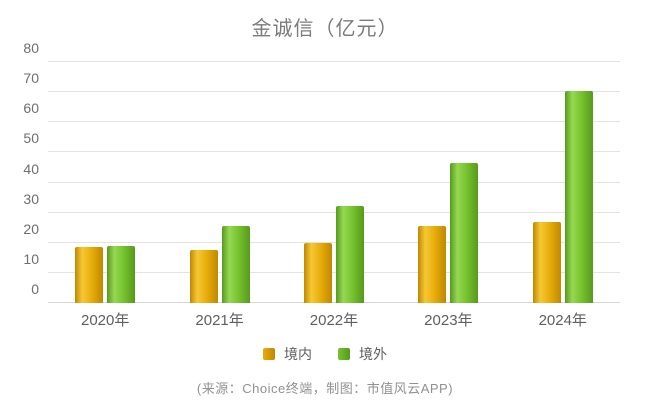 Image resolution: width=650 pixels, height=402 pixels. What do you see at coordinates (89, 275) in the screenshot?
I see `bar-境内-2020年` at bounding box center [89, 275].